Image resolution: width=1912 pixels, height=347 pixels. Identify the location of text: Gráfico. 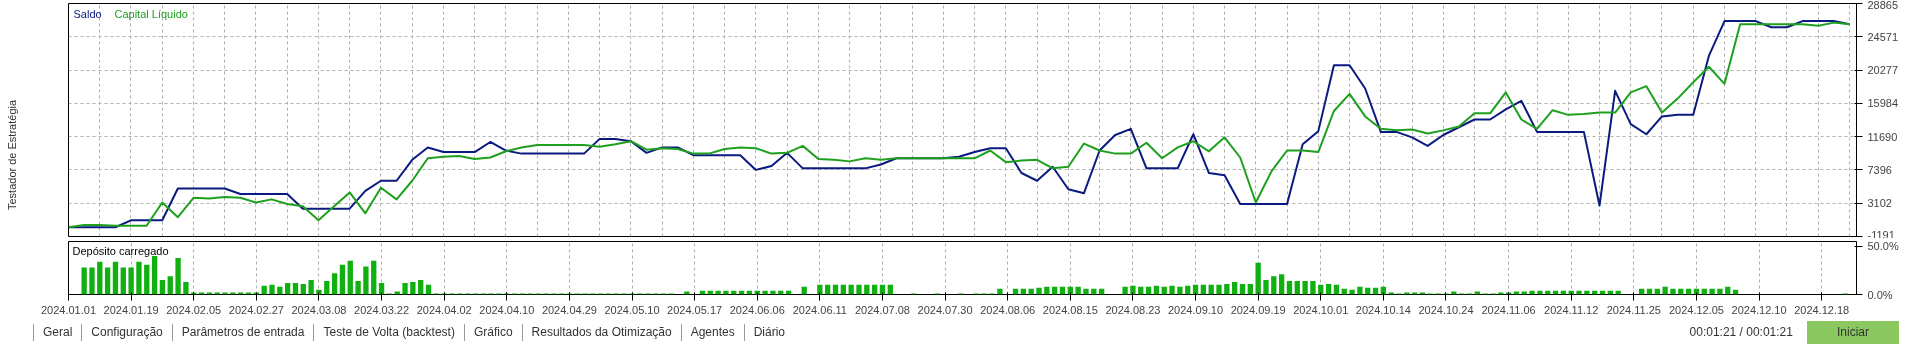
(492, 333).